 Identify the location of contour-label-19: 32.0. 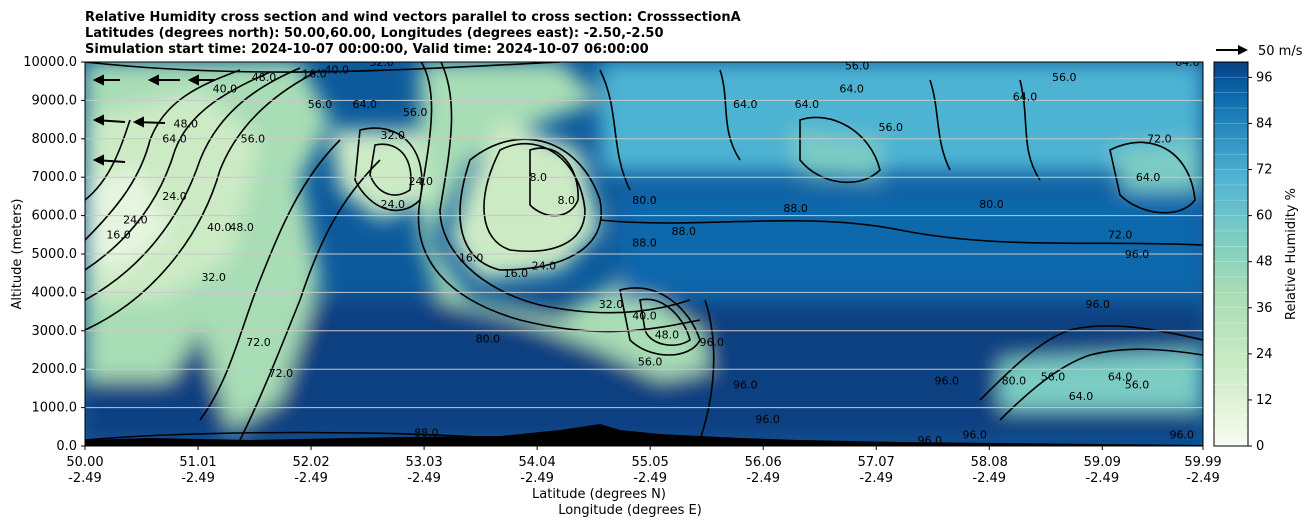
(393, 135).